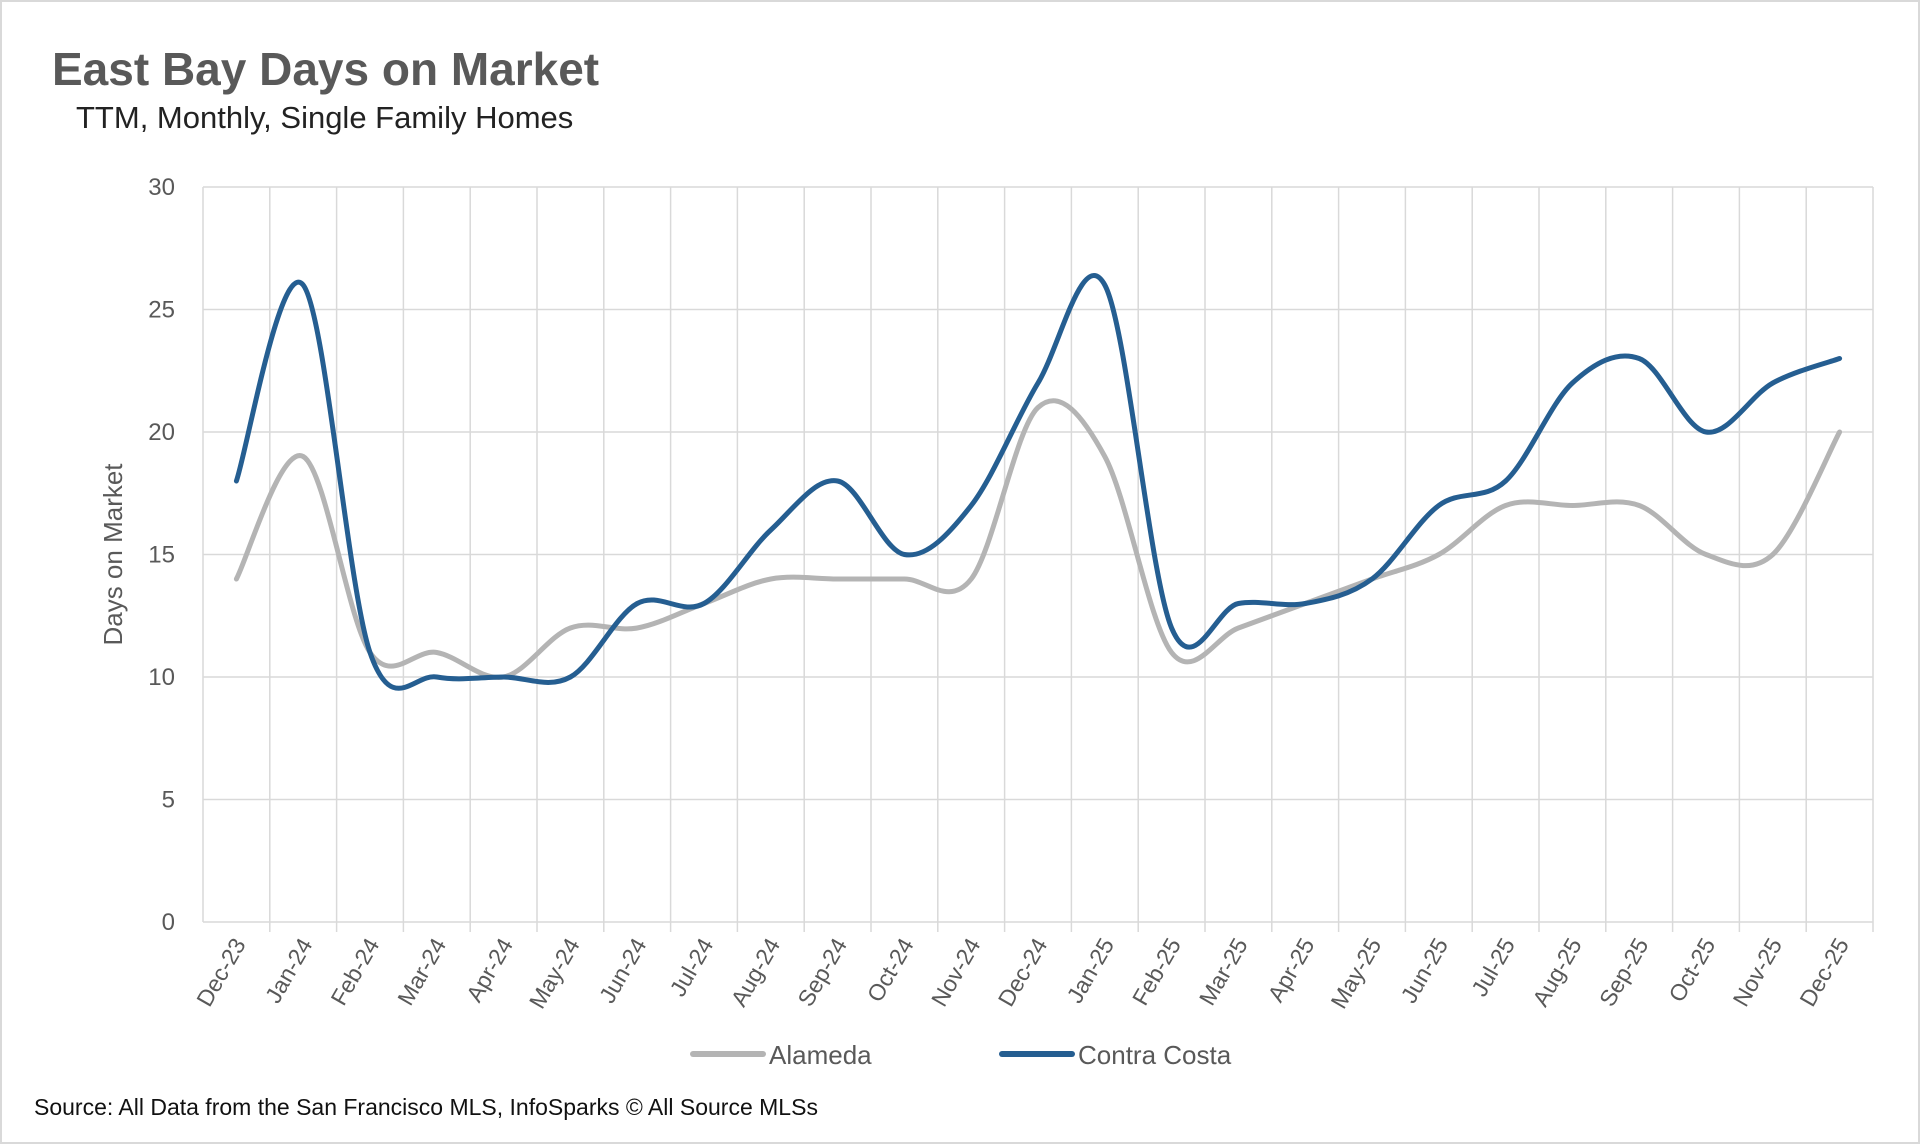 The height and width of the screenshot is (1144, 1920). I want to click on x-tick-label: Sep-25, so click(1624, 972).